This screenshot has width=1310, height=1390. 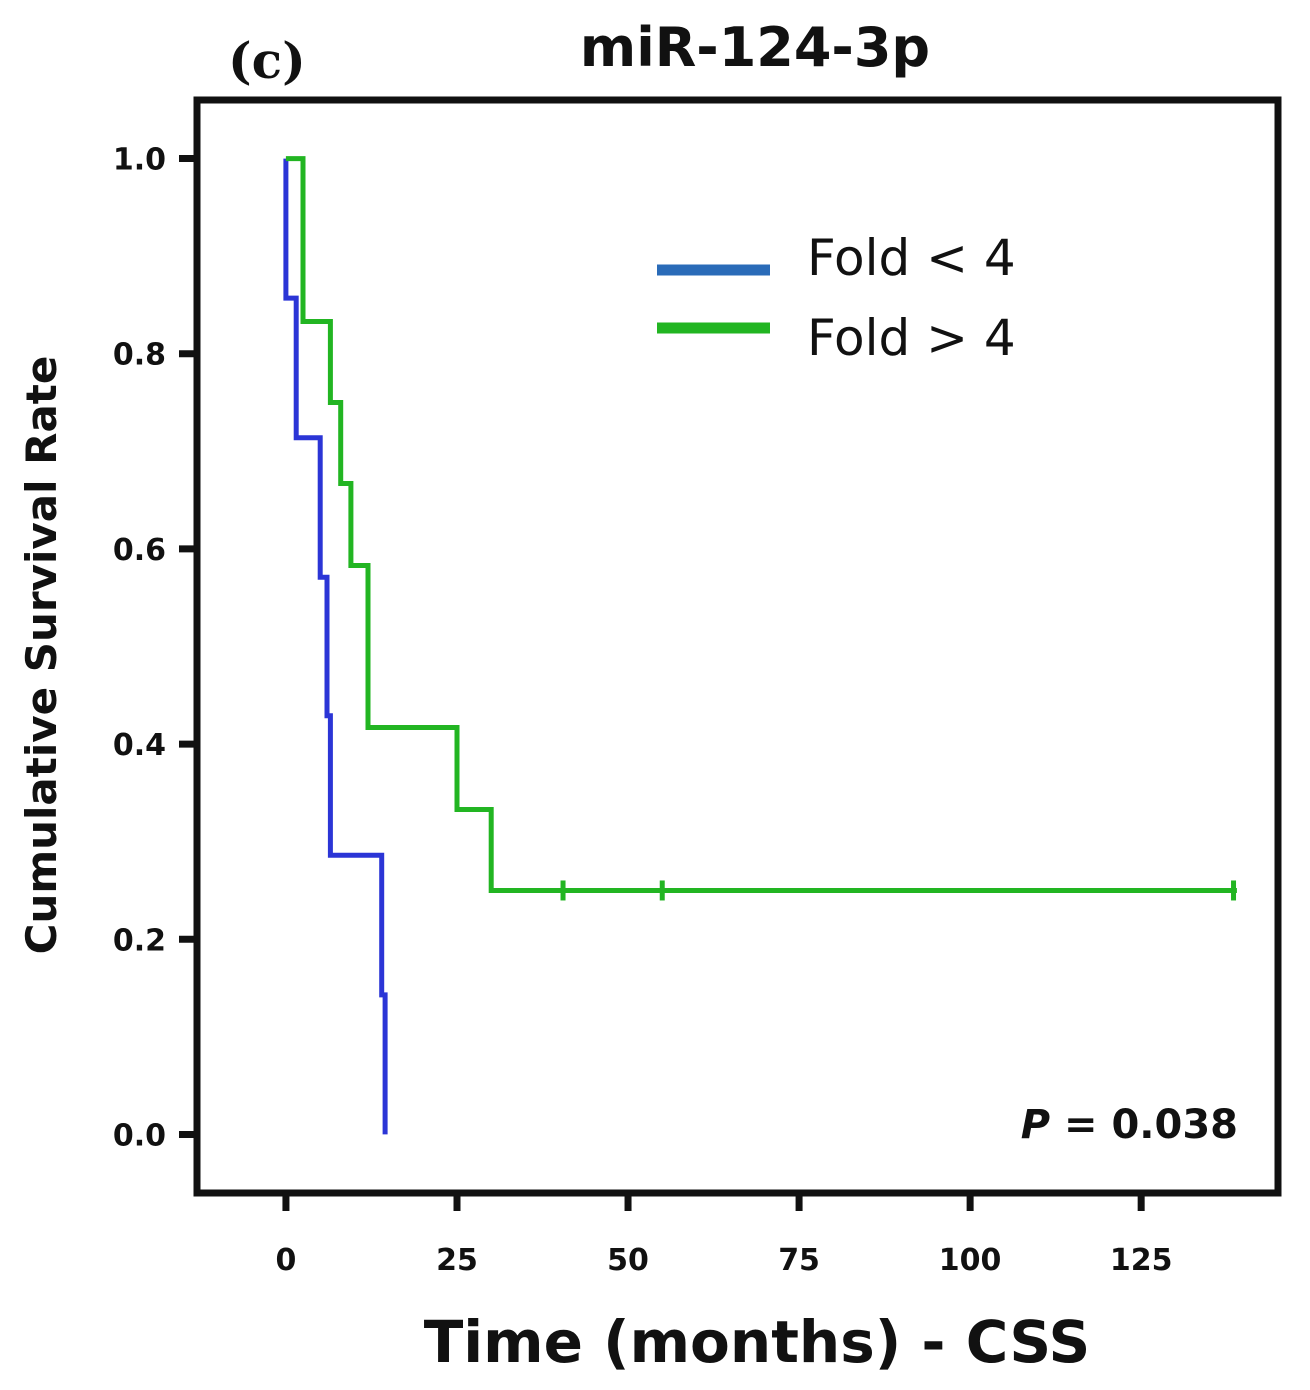 I want to click on y-tick-label-4: 0.8, so click(x=139, y=355).